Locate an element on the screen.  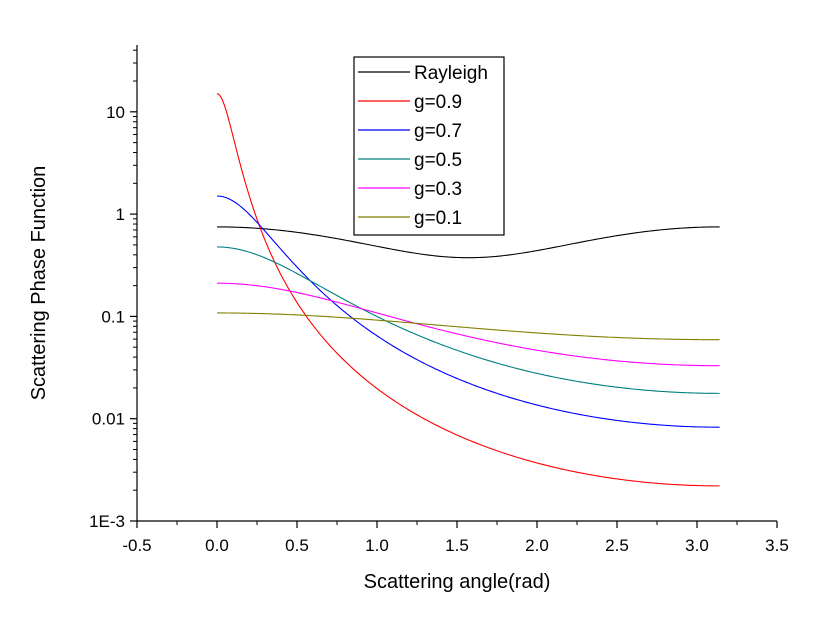
x-tick-label: 0.0 is located at coordinates (217, 545).